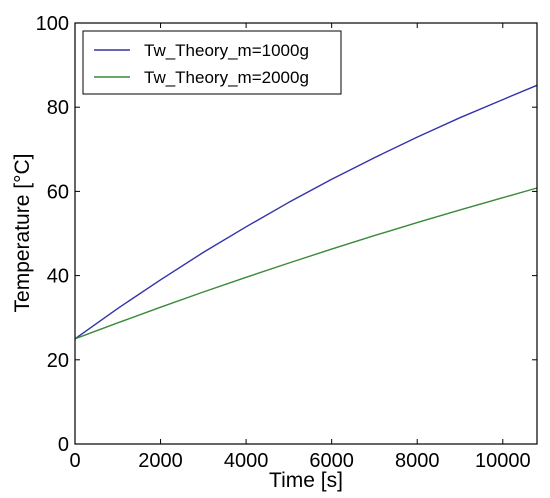 Image resolution: width=550 pixels, height=498 pixels. What do you see at coordinates (503, 461) in the screenshot?
I see `x-tick-label: 10000` at bounding box center [503, 461].